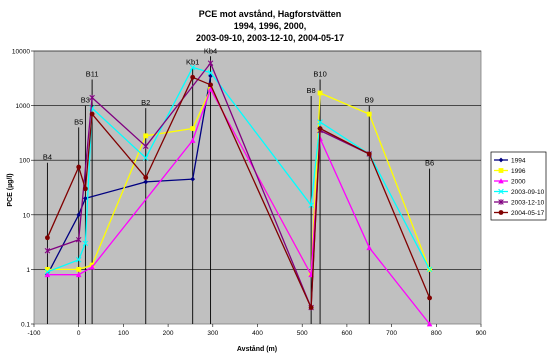 The image size is (547, 356). Describe the element at coordinates (92, 74) in the screenshot. I see `well-label-b11: B11` at that location.